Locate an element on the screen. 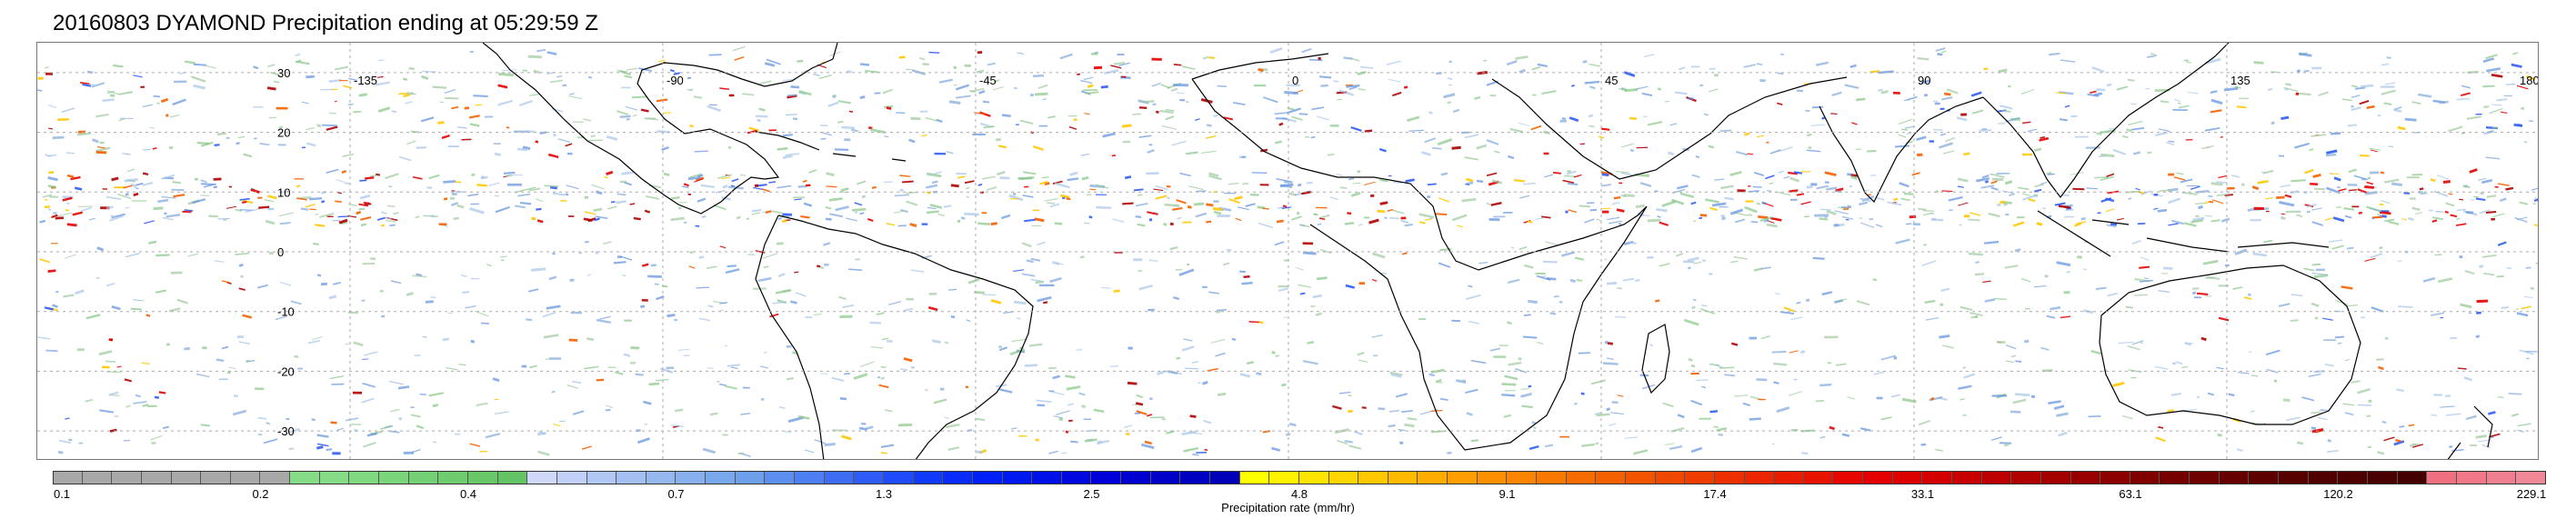  colorbar-tick-label: 2.5 is located at coordinates (1091, 494).